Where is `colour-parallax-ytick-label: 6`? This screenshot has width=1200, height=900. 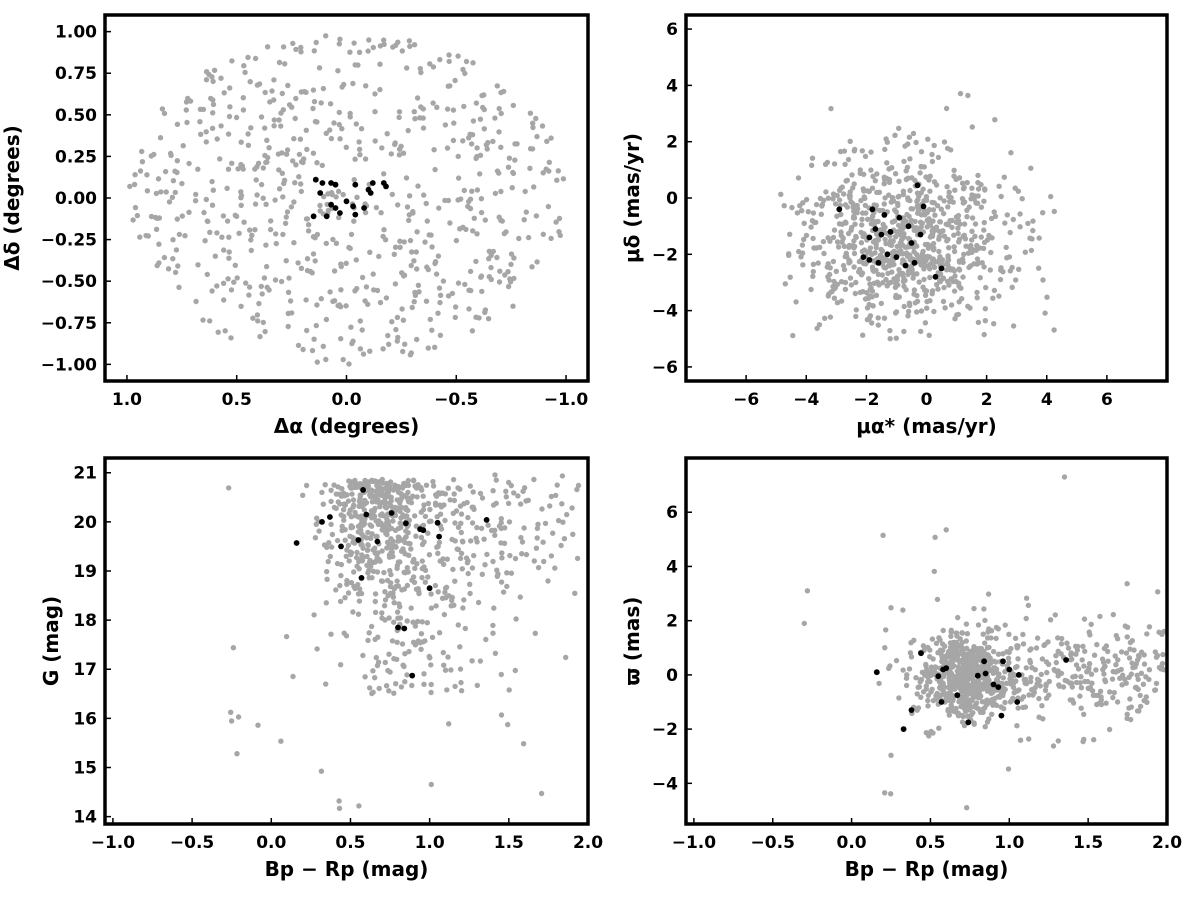 colour-parallax-ytick-label: 6 is located at coordinates (672, 513).